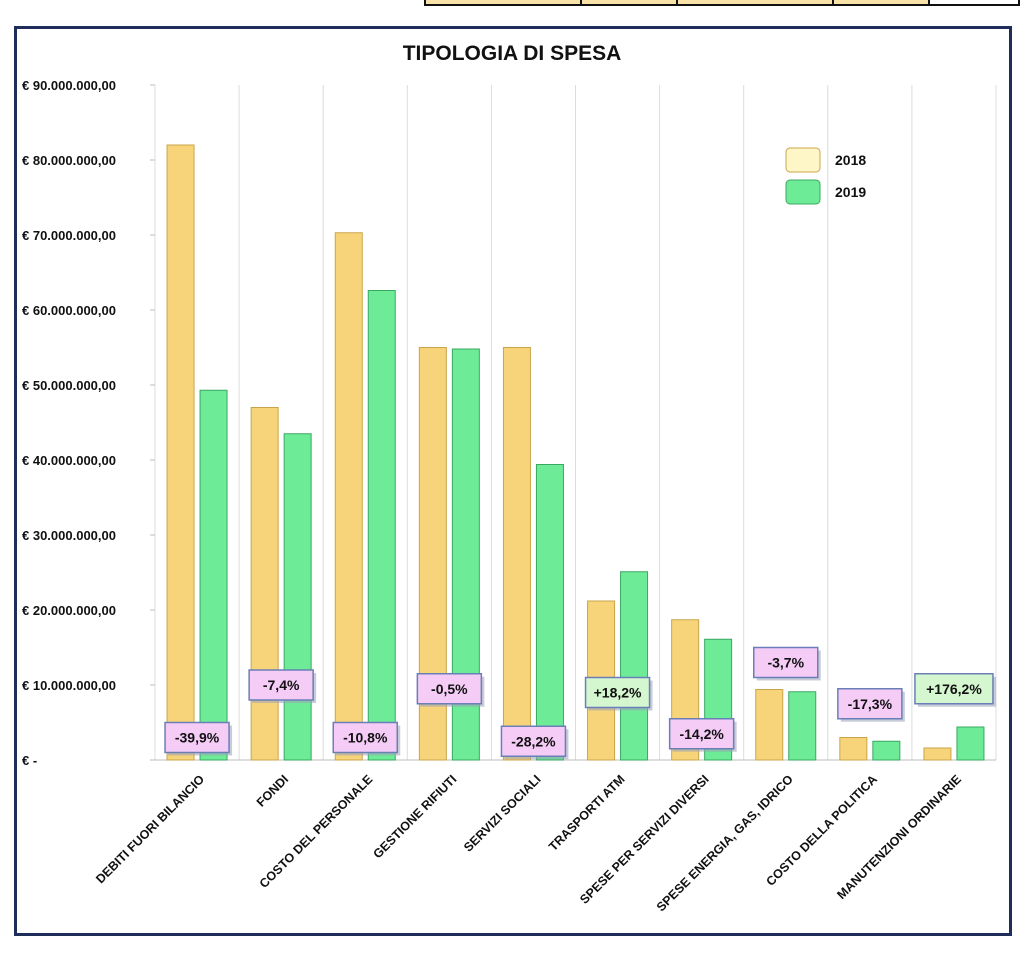  Describe the element at coordinates (850, 192) in the screenshot. I see `legend-label-2019: 2019` at that location.